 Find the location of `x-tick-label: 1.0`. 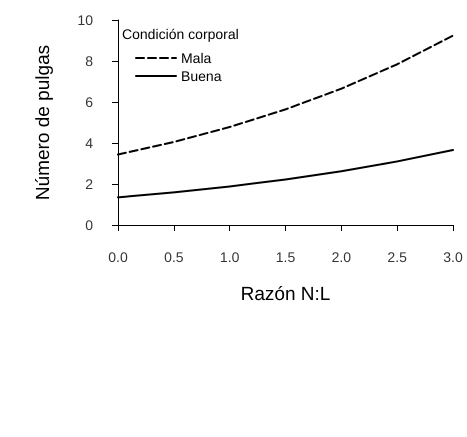

x-tick-label: 1.0 is located at coordinates (230, 257).